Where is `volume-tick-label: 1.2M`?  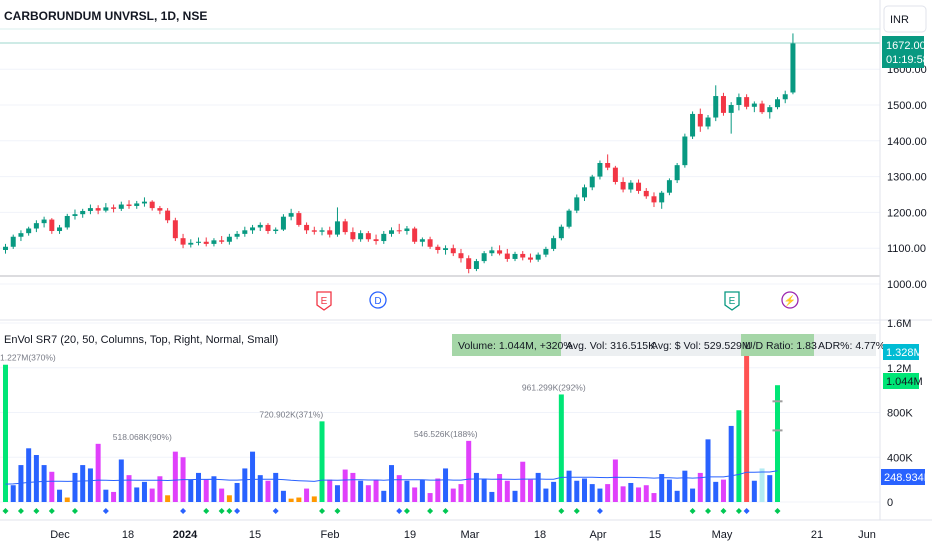 volume-tick-label: 1.2M is located at coordinates (899, 369).